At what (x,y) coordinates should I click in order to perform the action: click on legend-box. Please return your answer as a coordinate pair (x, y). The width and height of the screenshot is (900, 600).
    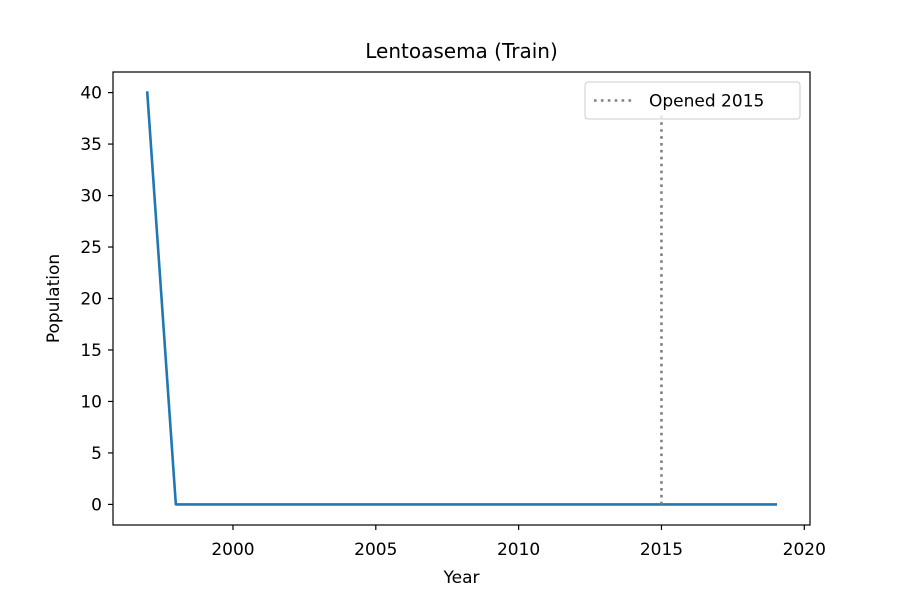
    Looking at the image, I should click on (692, 100).